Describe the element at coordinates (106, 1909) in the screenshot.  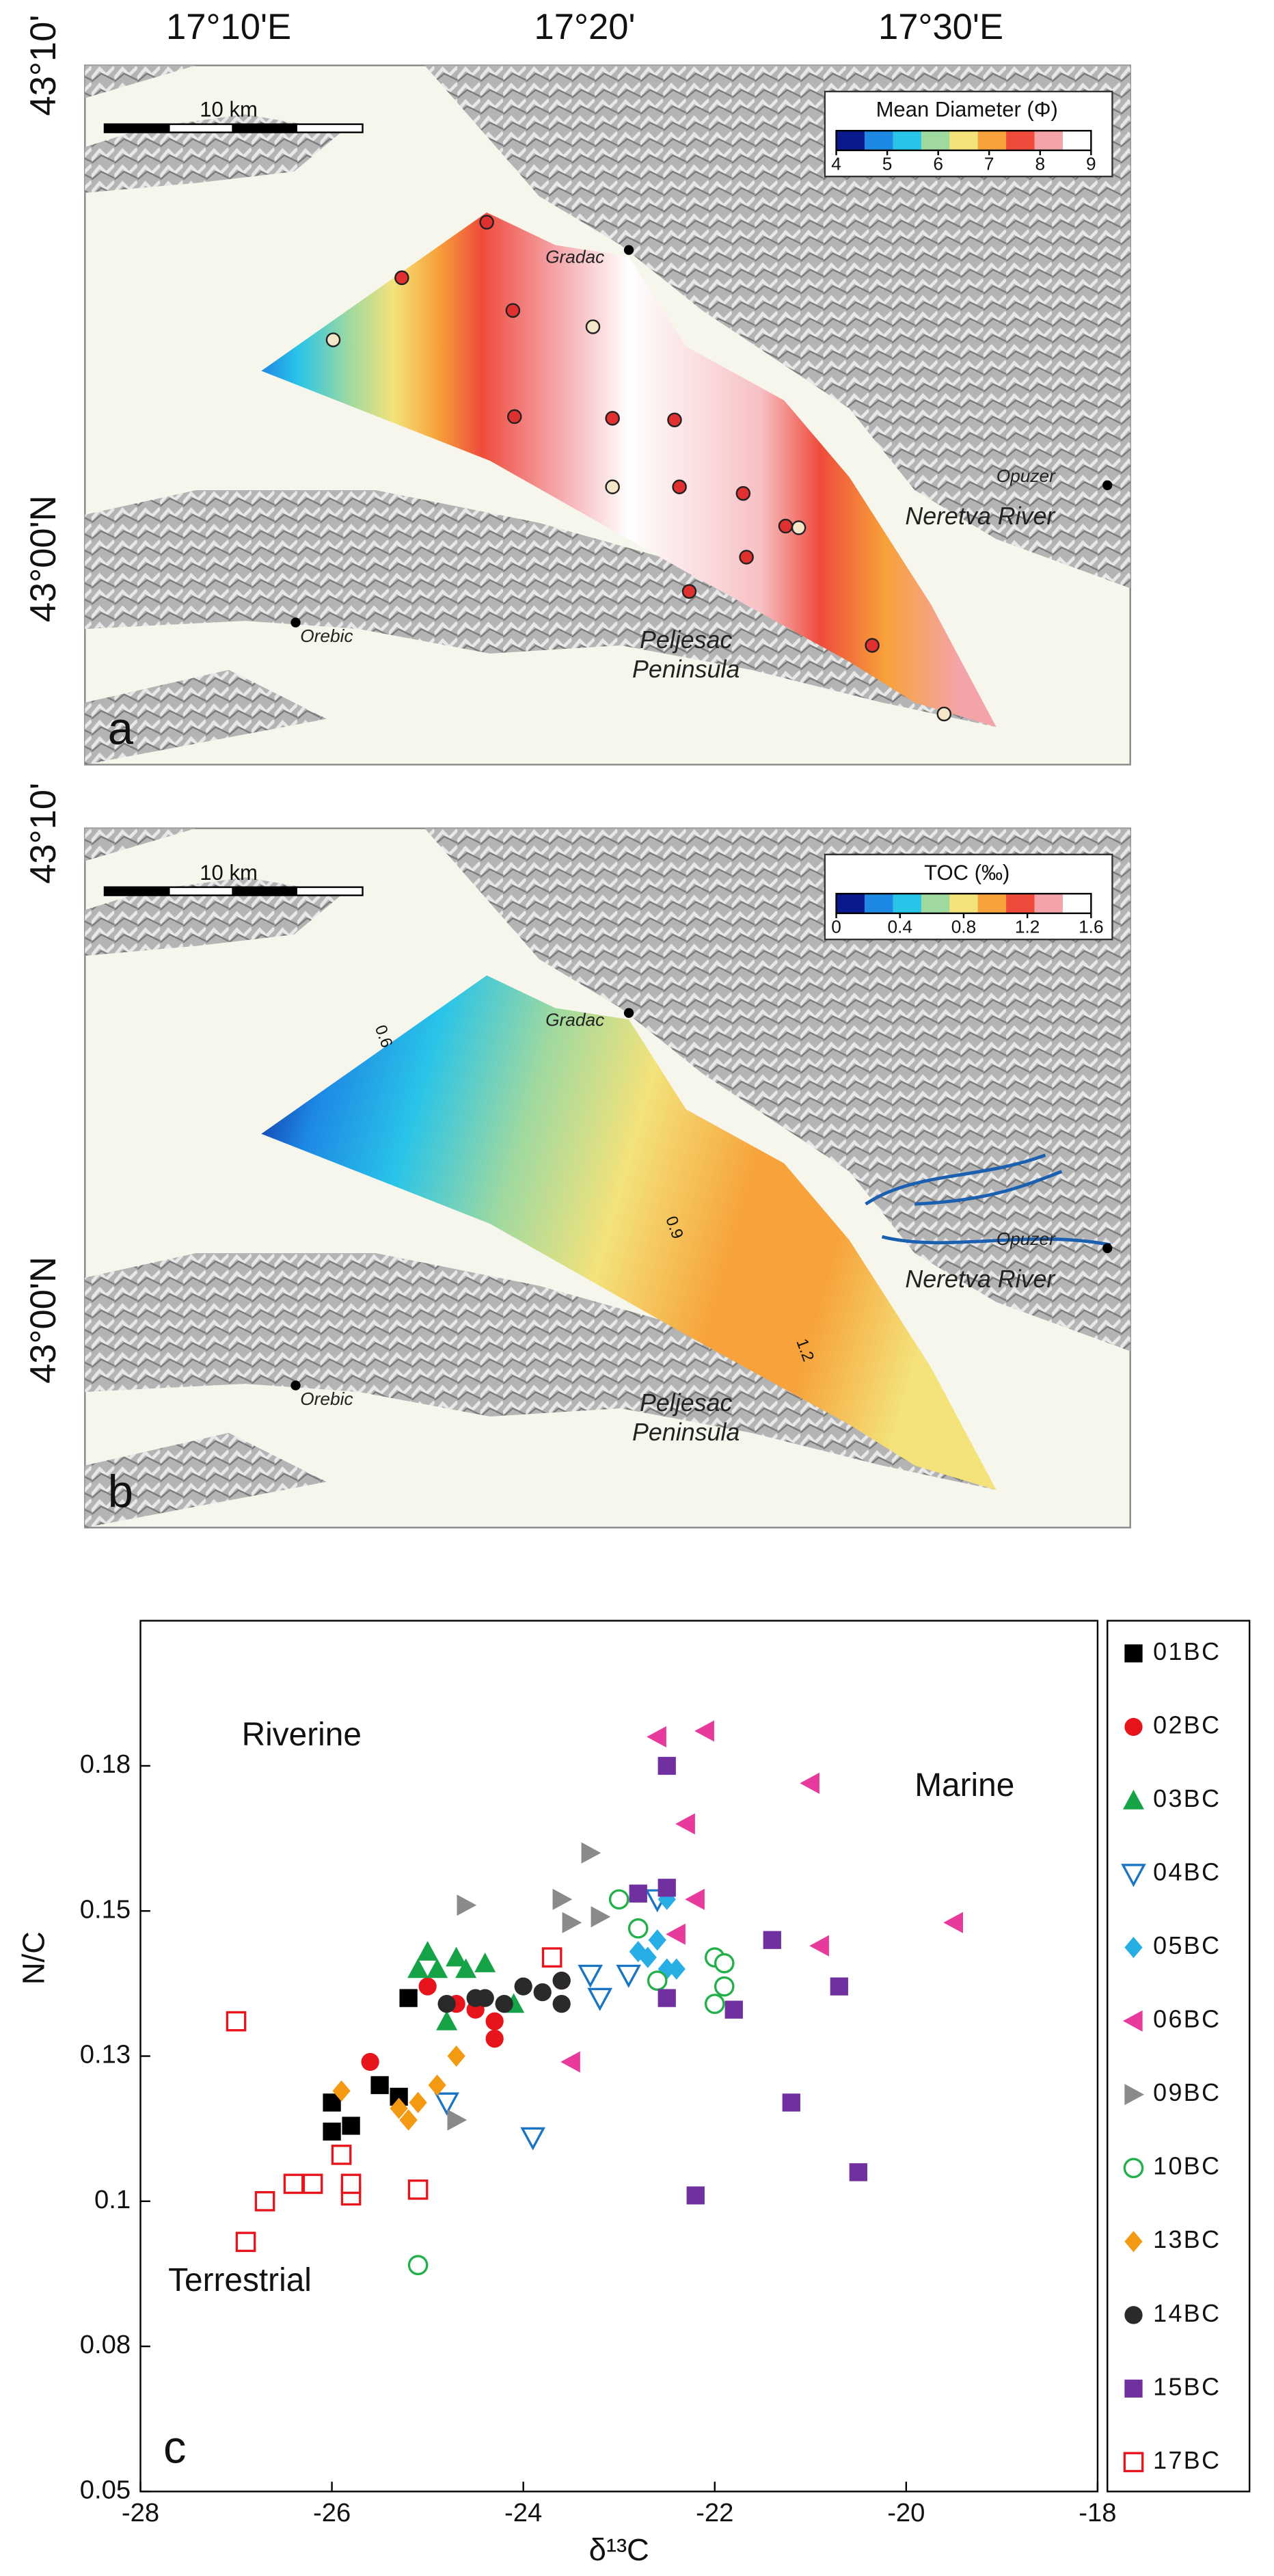
I see `y-tick-label: 0.15` at that location.